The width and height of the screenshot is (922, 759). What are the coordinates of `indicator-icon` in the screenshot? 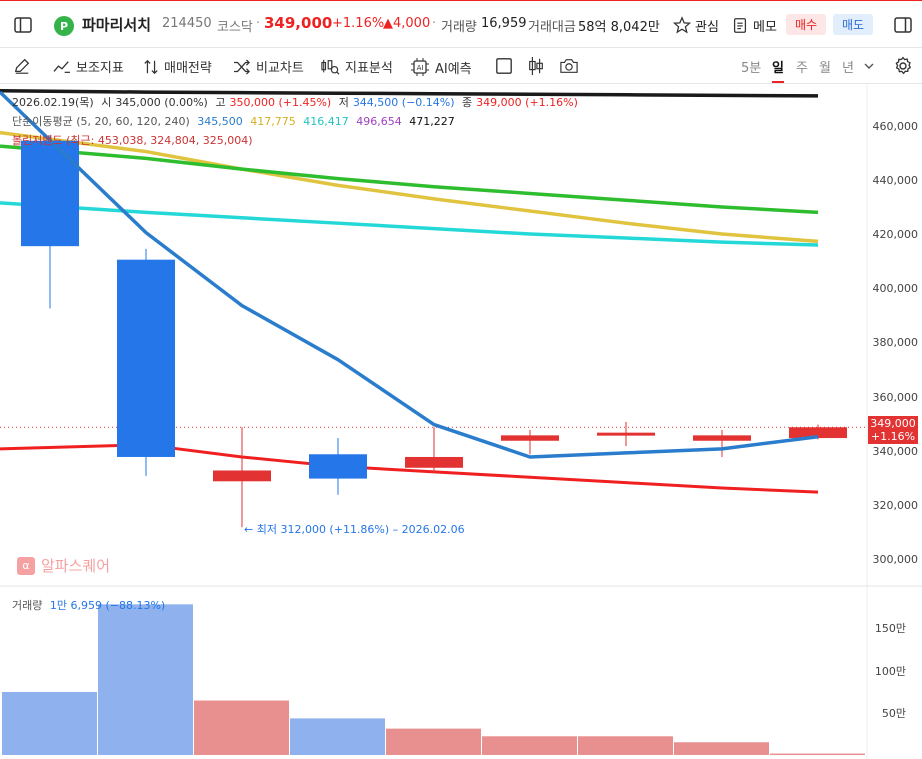 It's located at (61, 66).